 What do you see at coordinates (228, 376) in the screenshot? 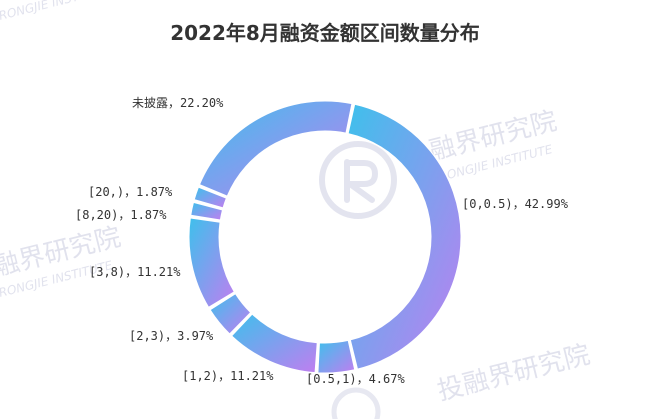
I see `slice-label: [1,2)，11.21%` at bounding box center [228, 376].